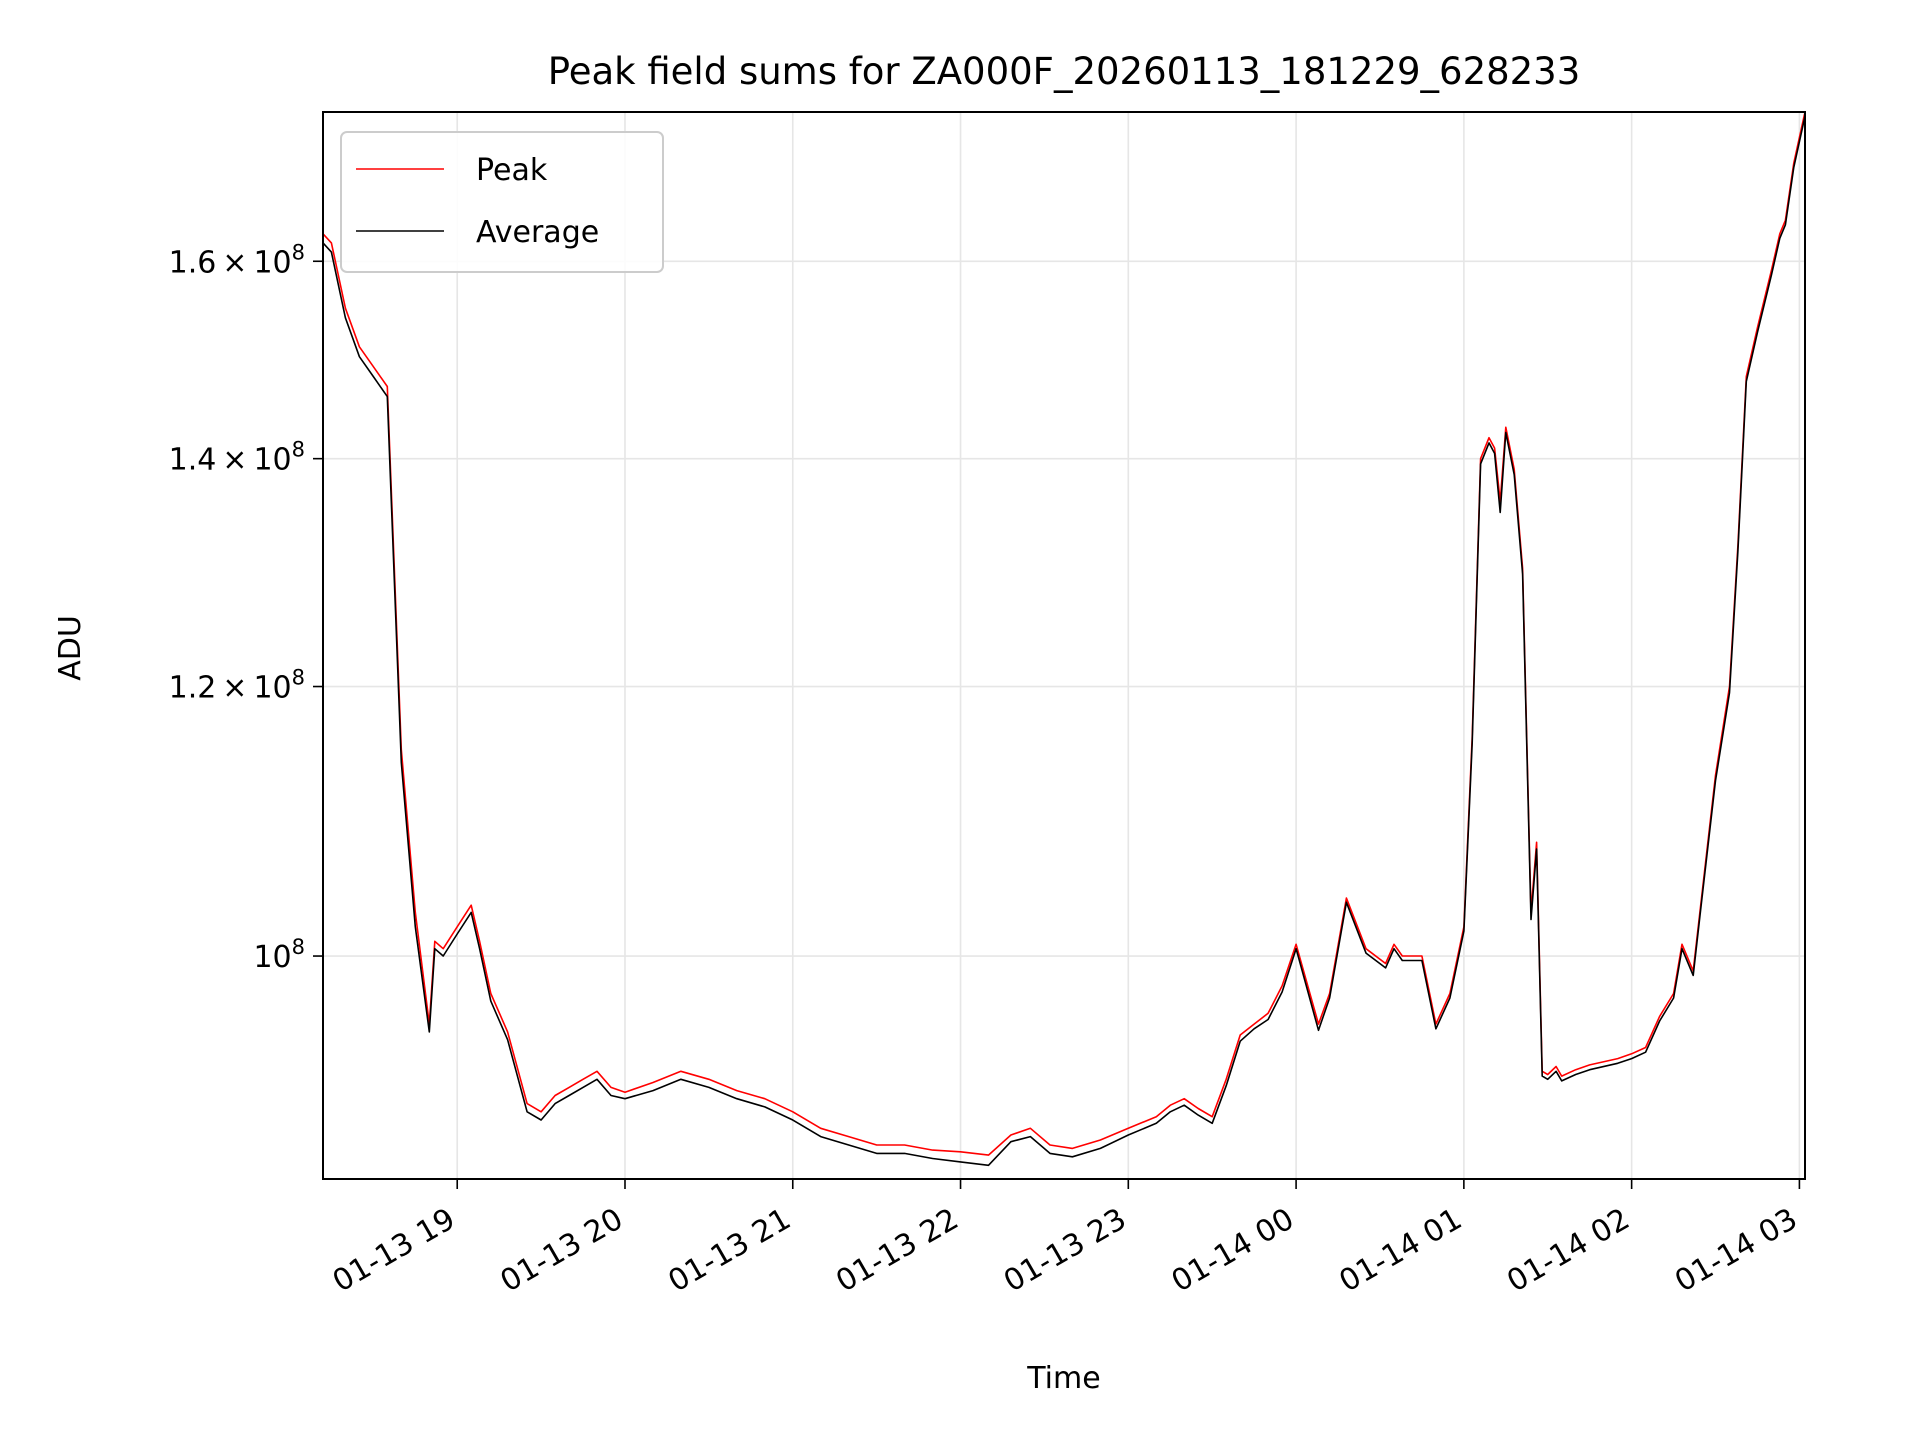  I want to click on legend-label-average: Average, so click(537, 232).